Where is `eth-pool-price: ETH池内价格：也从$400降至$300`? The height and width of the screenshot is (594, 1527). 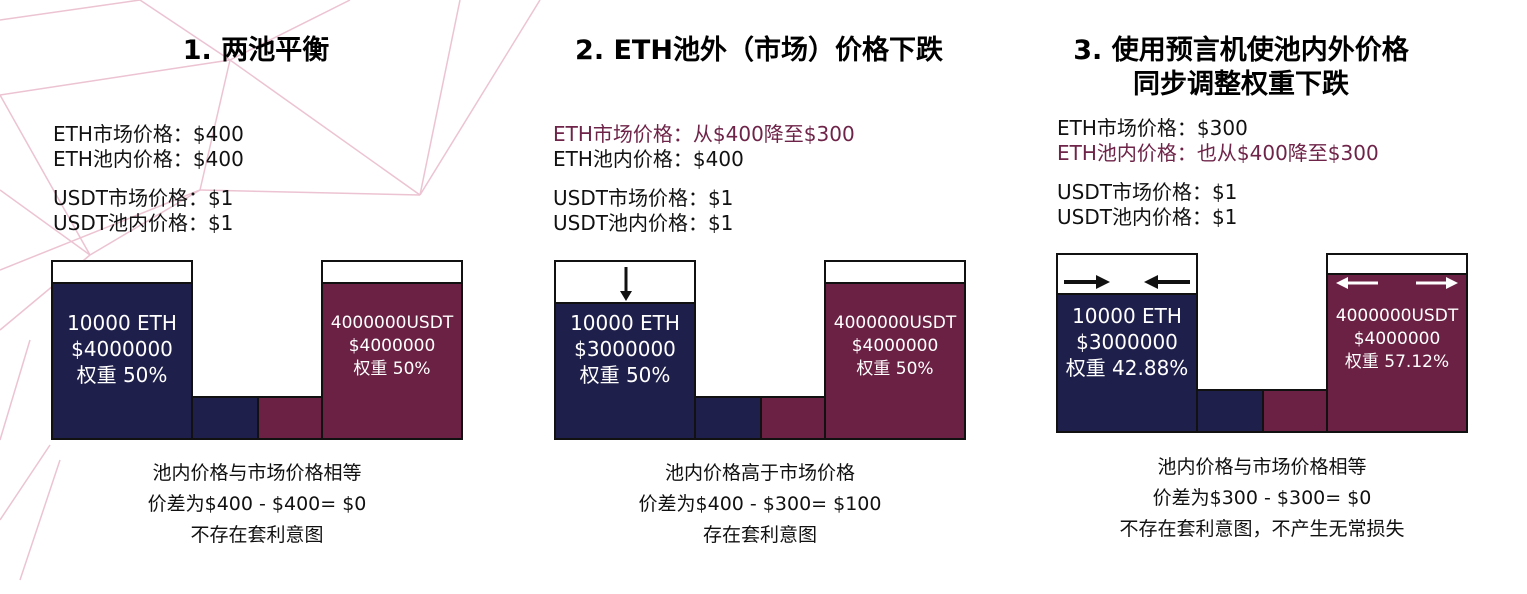
eth-pool-price: ETH池内价格：也从$400降至$300 is located at coordinates (1218, 153).